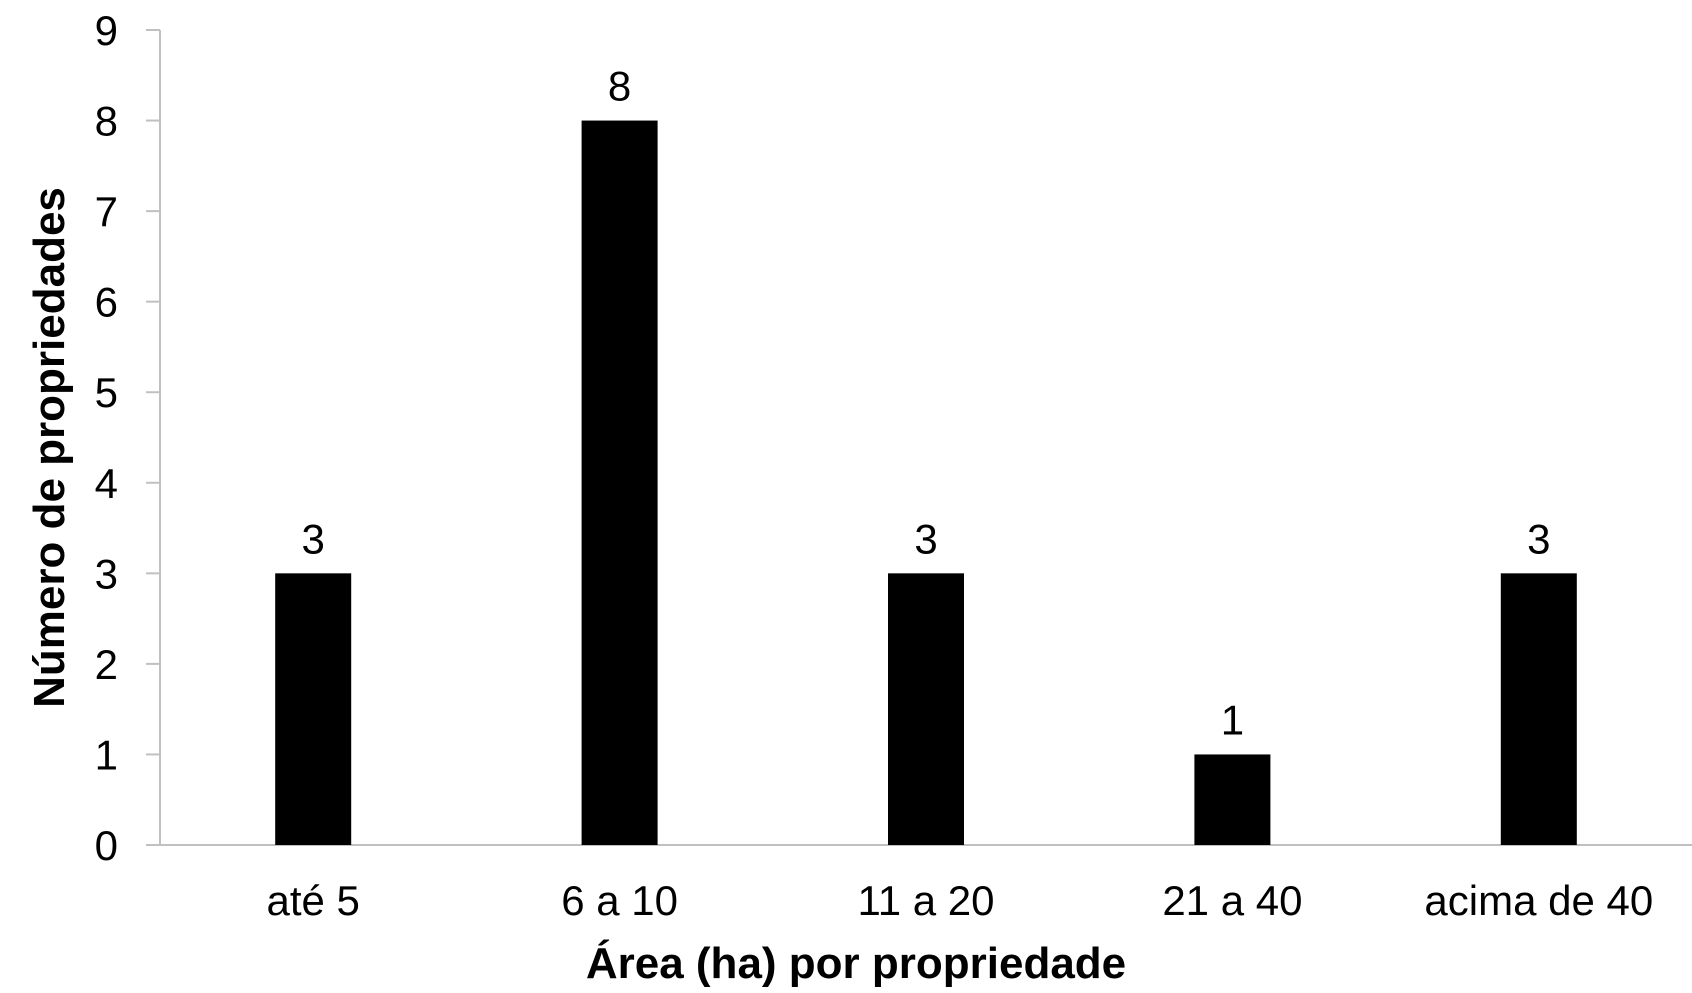 This screenshot has height=993, width=1692. What do you see at coordinates (106, 30) in the screenshot?
I see `y-tick-label: 9` at bounding box center [106, 30].